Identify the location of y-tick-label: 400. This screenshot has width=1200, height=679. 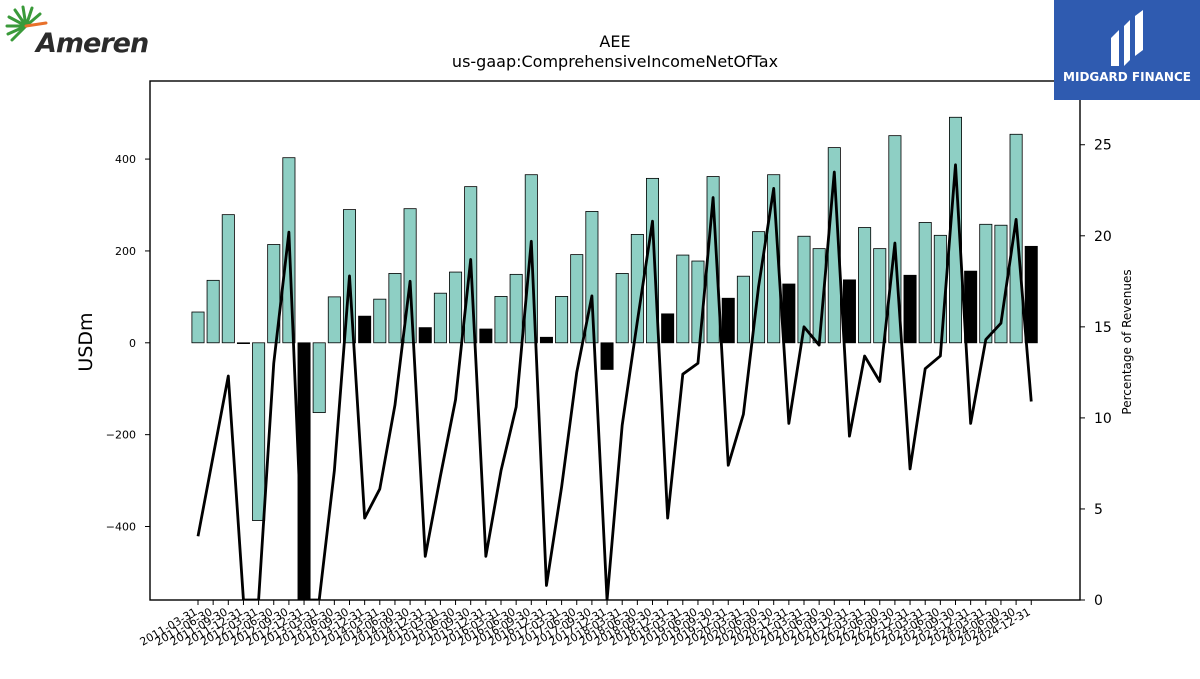
(125, 159).